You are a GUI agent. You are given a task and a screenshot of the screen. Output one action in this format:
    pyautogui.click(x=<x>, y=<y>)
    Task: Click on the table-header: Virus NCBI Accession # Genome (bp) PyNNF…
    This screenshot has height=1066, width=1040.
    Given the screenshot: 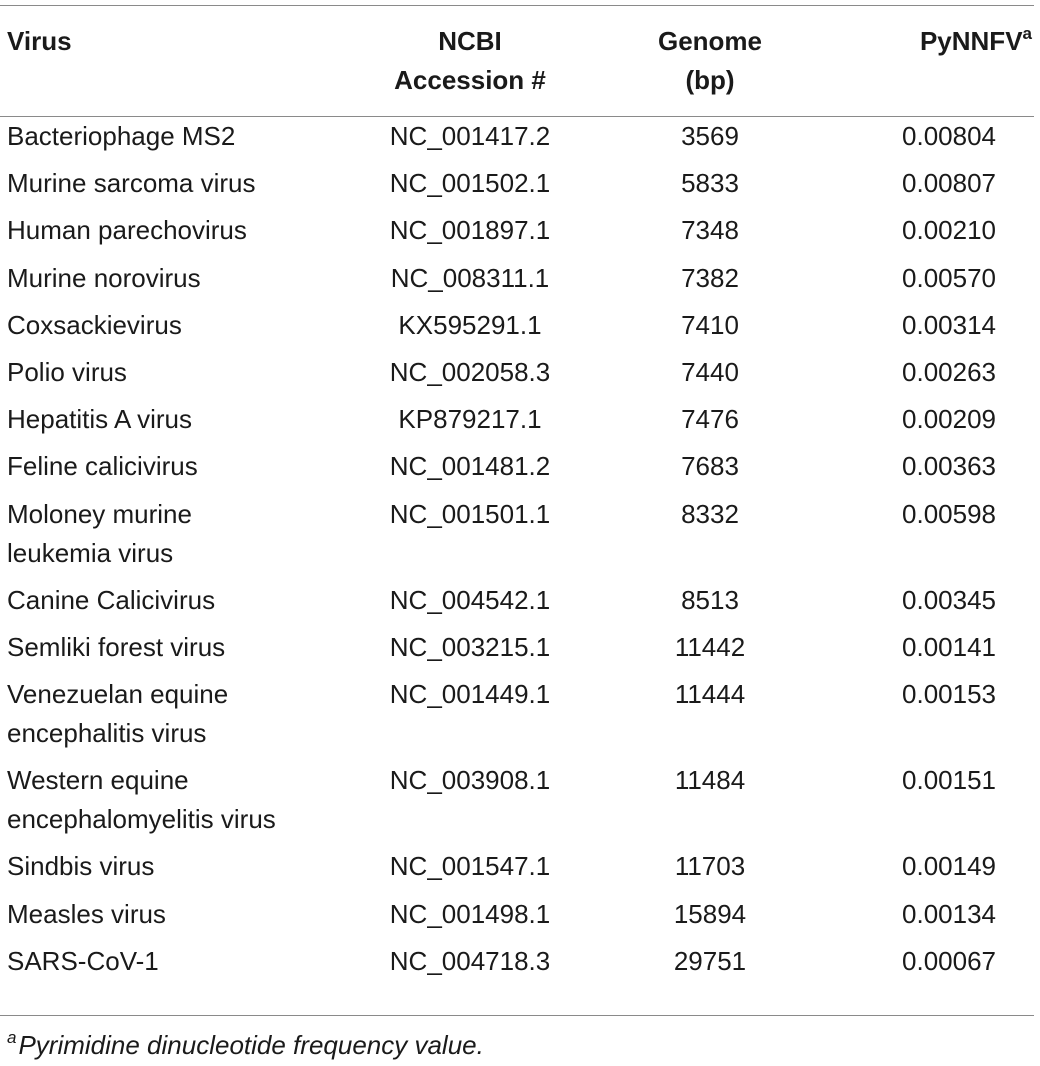 What is the action you would take?
    pyautogui.click(x=517, y=50)
    